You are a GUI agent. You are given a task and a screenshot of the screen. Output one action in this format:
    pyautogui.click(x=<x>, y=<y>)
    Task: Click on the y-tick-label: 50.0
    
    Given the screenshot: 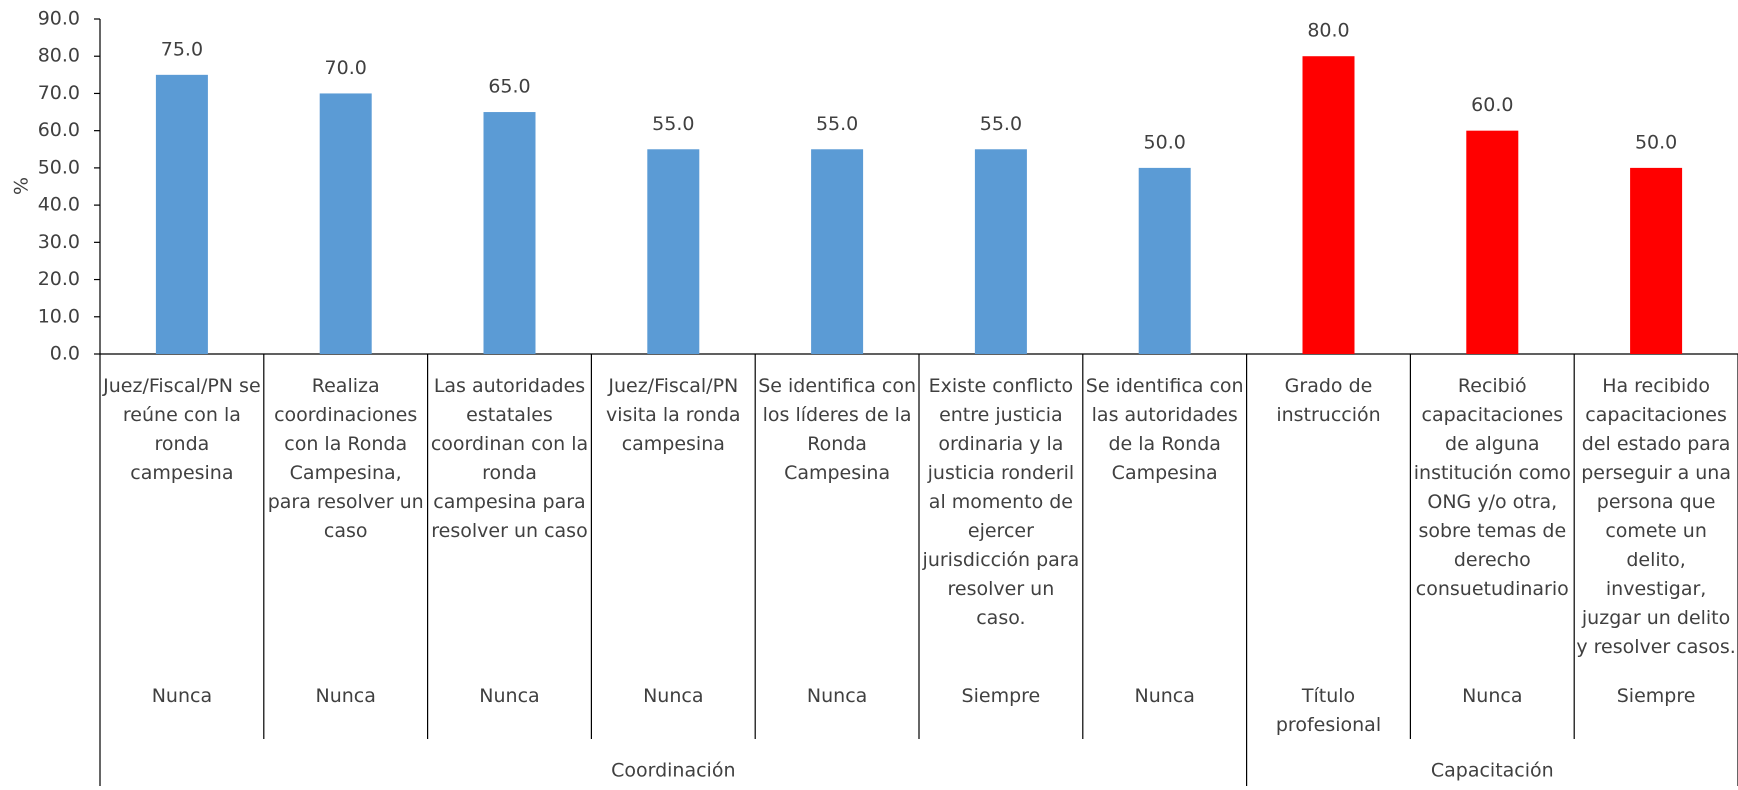 What is the action you would take?
    pyautogui.click(x=59, y=167)
    